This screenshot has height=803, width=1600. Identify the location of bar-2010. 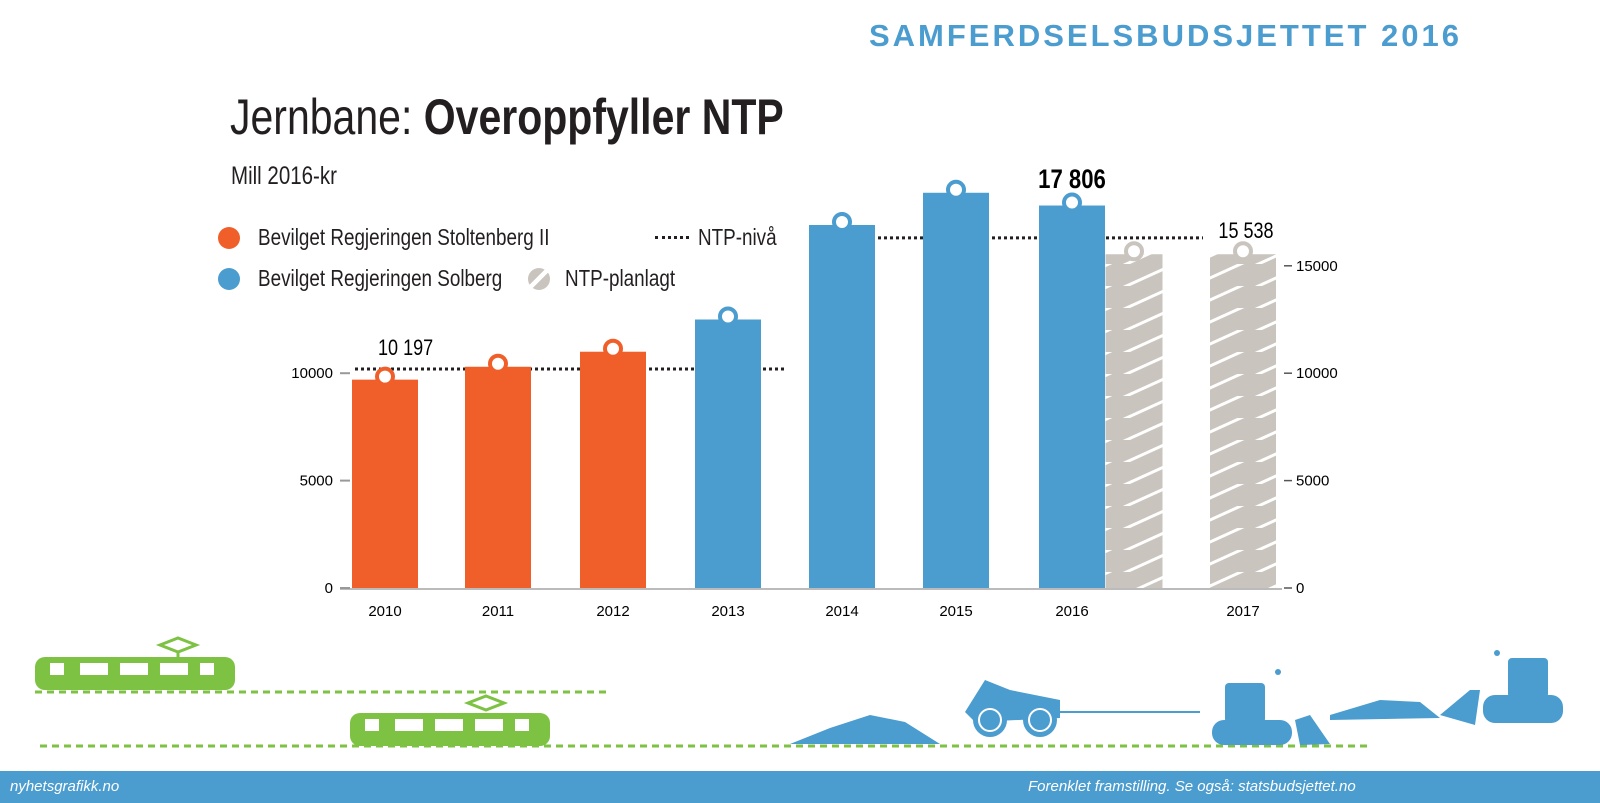
(385, 483).